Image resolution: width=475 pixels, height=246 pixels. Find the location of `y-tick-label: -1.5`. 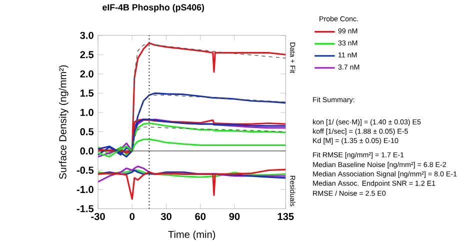

y-tick-label: -1.5 is located at coordinates (85, 208).